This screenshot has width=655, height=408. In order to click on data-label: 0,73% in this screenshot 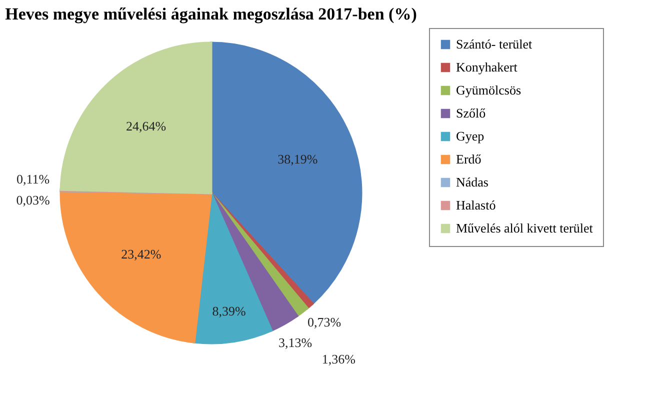, I will do `click(325, 322)`.